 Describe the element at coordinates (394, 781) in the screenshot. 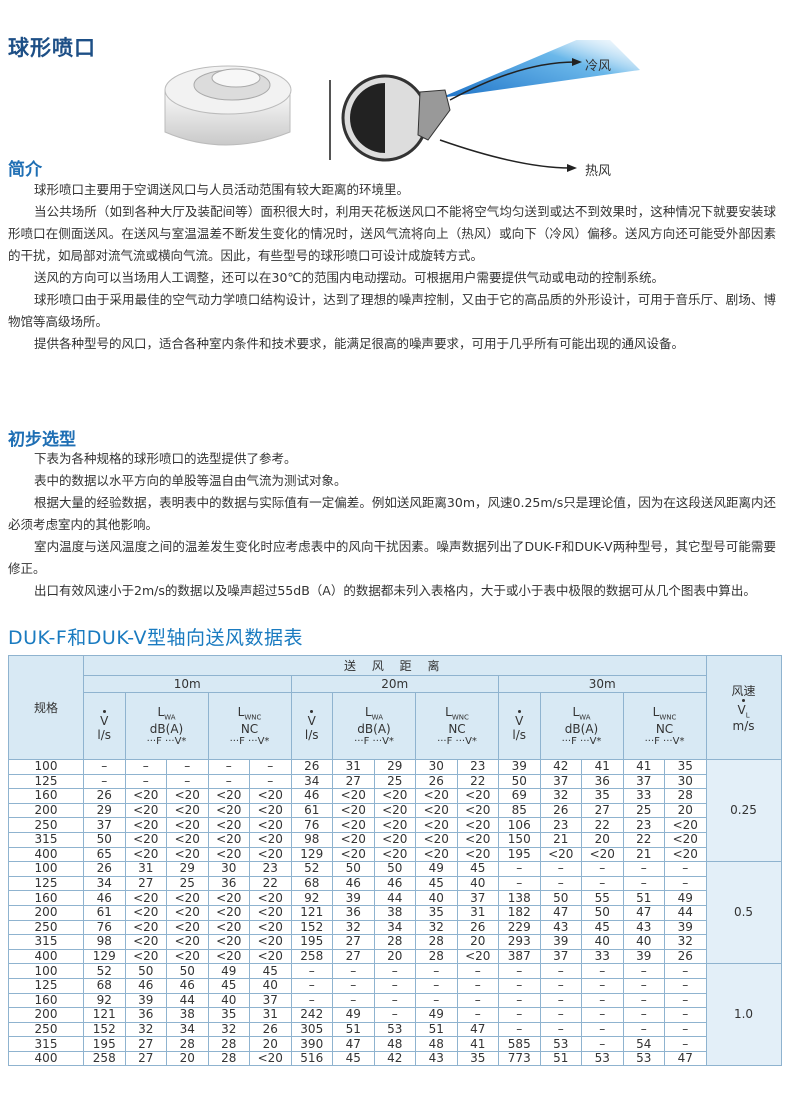

I see `value-cell: 25` at that location.